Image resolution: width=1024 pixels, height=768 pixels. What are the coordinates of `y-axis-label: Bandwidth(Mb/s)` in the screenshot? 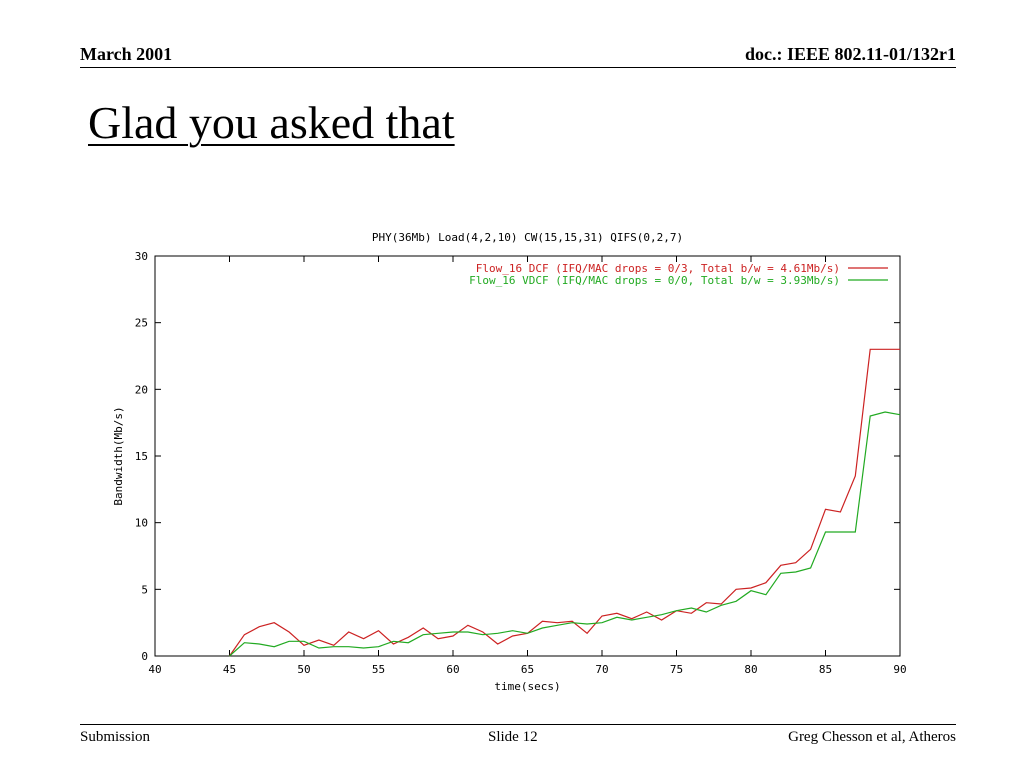 It's located at (118, 455).